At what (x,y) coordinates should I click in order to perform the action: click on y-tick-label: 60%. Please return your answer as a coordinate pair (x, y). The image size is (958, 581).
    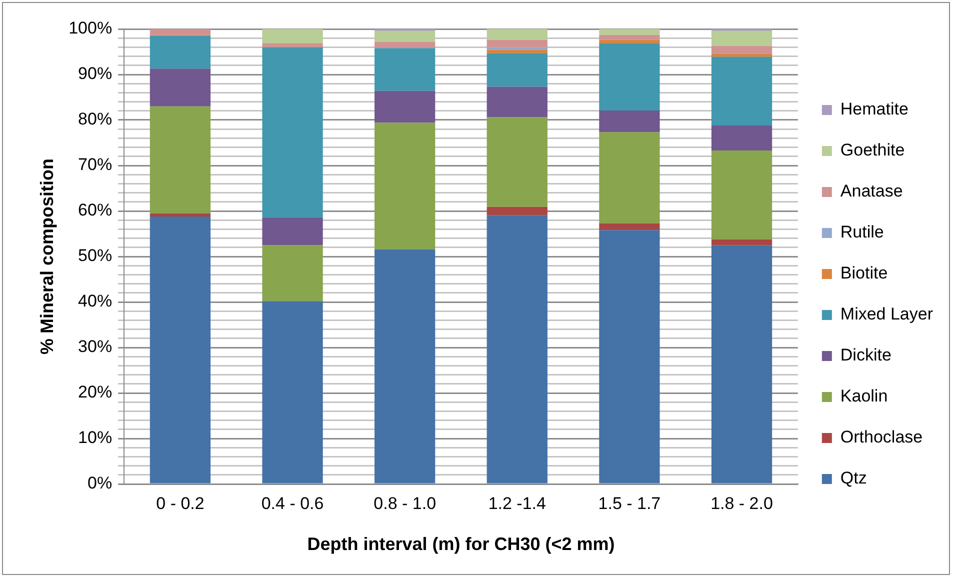
    Looking at the image, I should click on (95, 210).